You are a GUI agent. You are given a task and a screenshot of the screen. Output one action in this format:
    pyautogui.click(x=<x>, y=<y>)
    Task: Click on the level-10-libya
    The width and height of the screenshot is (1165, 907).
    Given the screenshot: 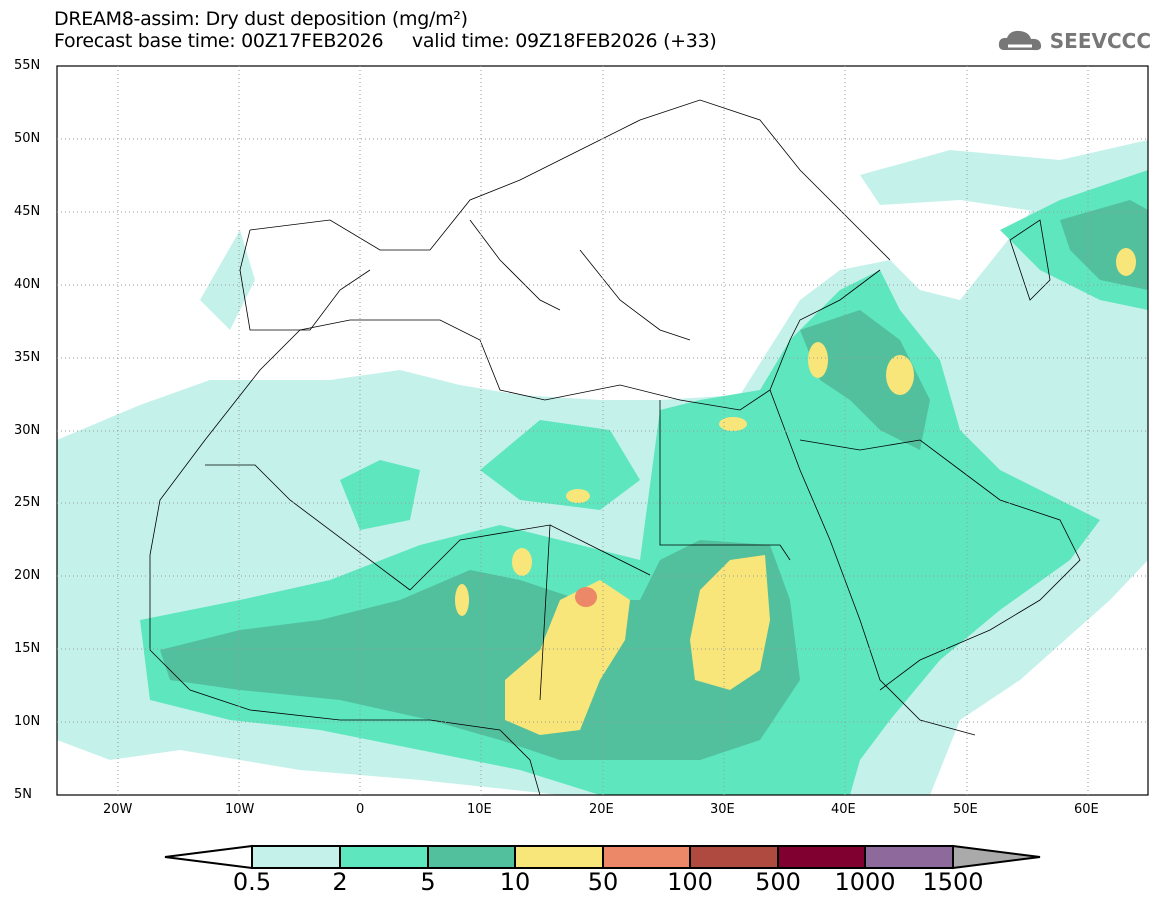 What is the action you would take?
    pyautogui.click(x=578, y=496)
    